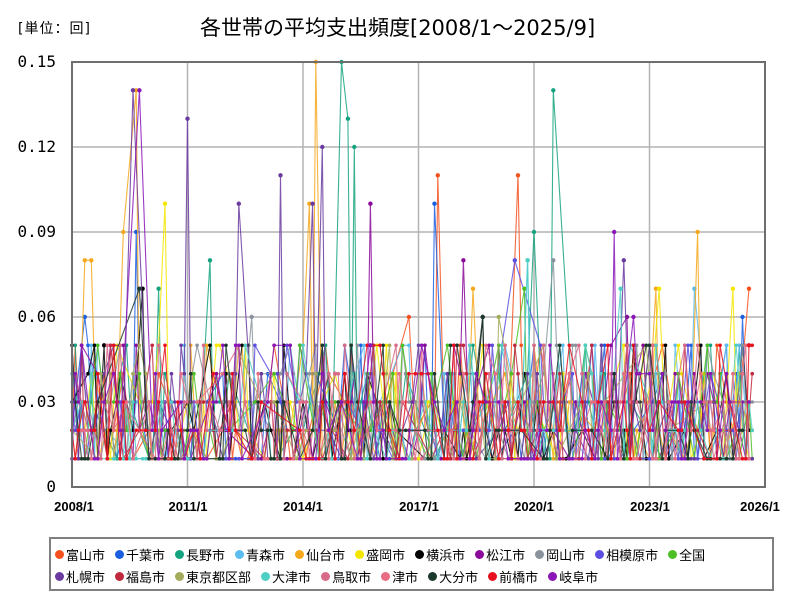 This screenshot has width=800, height=600. Describe the element at coordinates (446, 556) in the screenshot. I see `legend-label: 横浜市` at that location.